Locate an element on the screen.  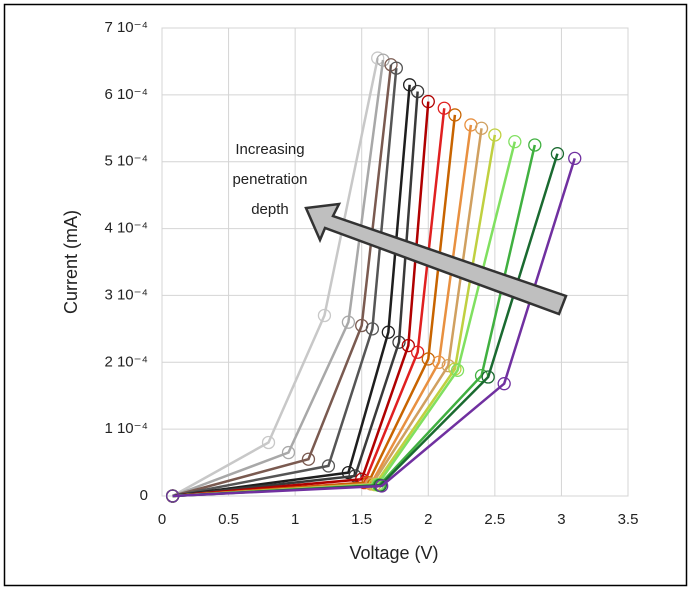
annotation: penetration is located at coordinates (269, 179).